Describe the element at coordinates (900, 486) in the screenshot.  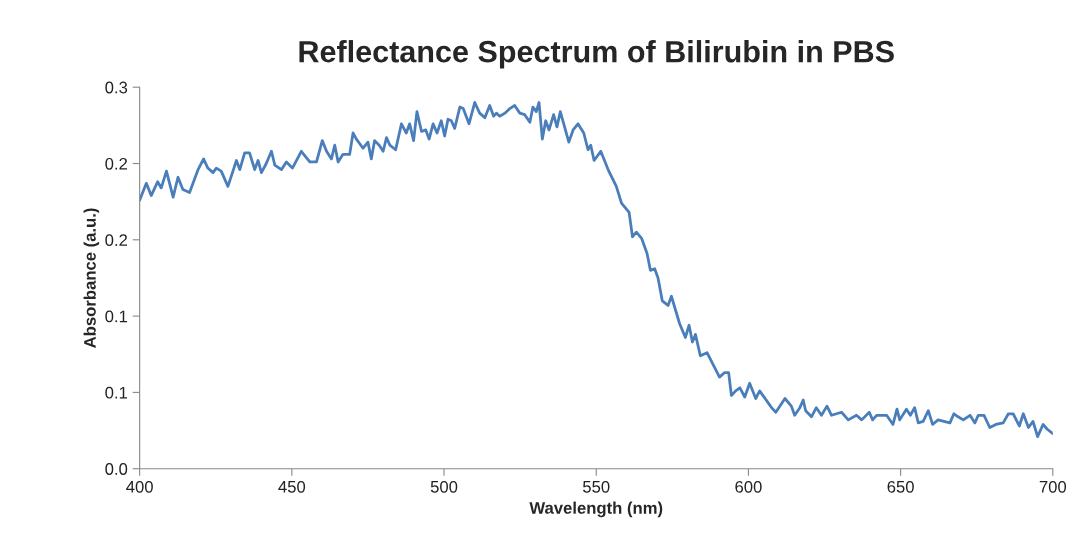
I see `x-tick-label: 650` at that location.